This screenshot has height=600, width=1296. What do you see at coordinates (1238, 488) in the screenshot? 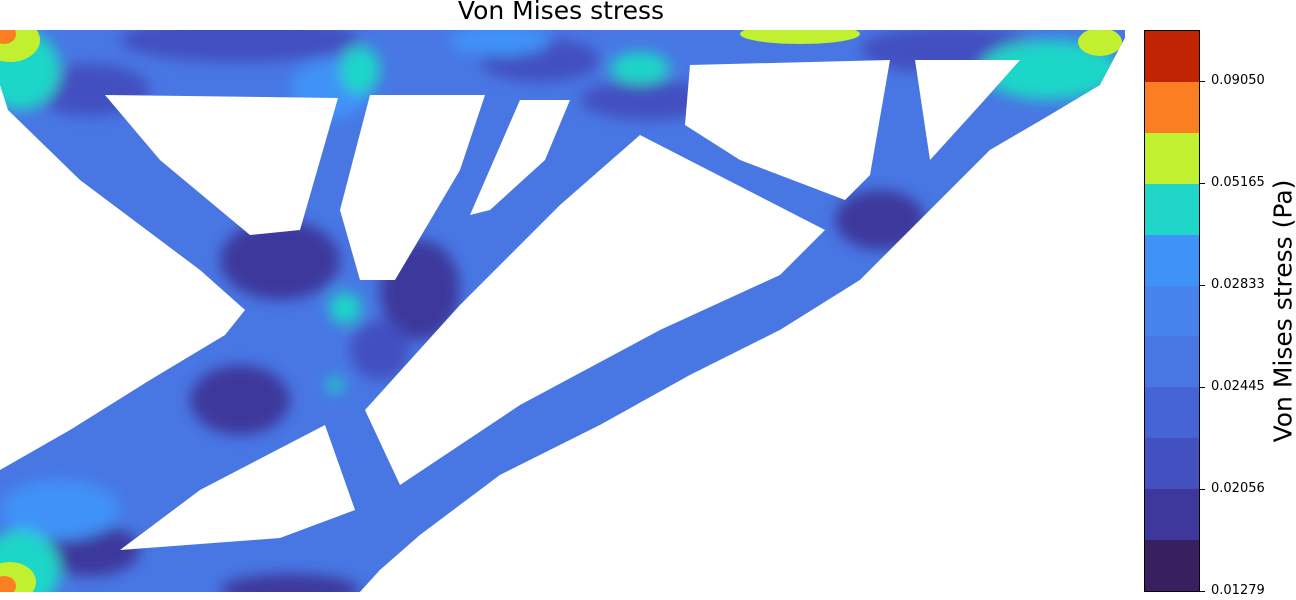
I see `colorbar-tick-label: 0.02056` at bounding box center [1238, 488].